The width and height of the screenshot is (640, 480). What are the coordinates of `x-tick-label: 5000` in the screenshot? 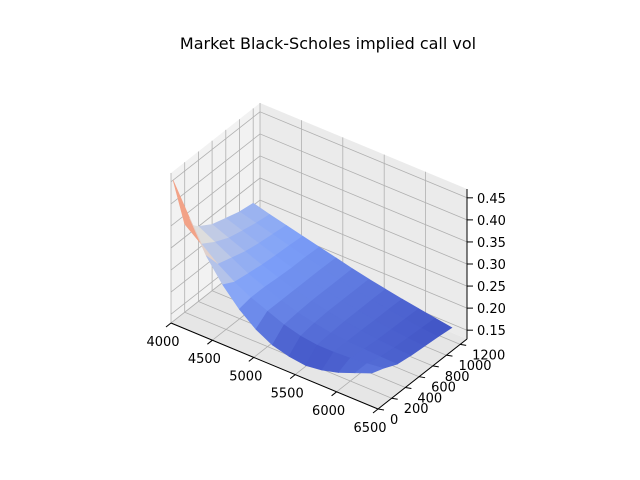 It's located at (245, 376).